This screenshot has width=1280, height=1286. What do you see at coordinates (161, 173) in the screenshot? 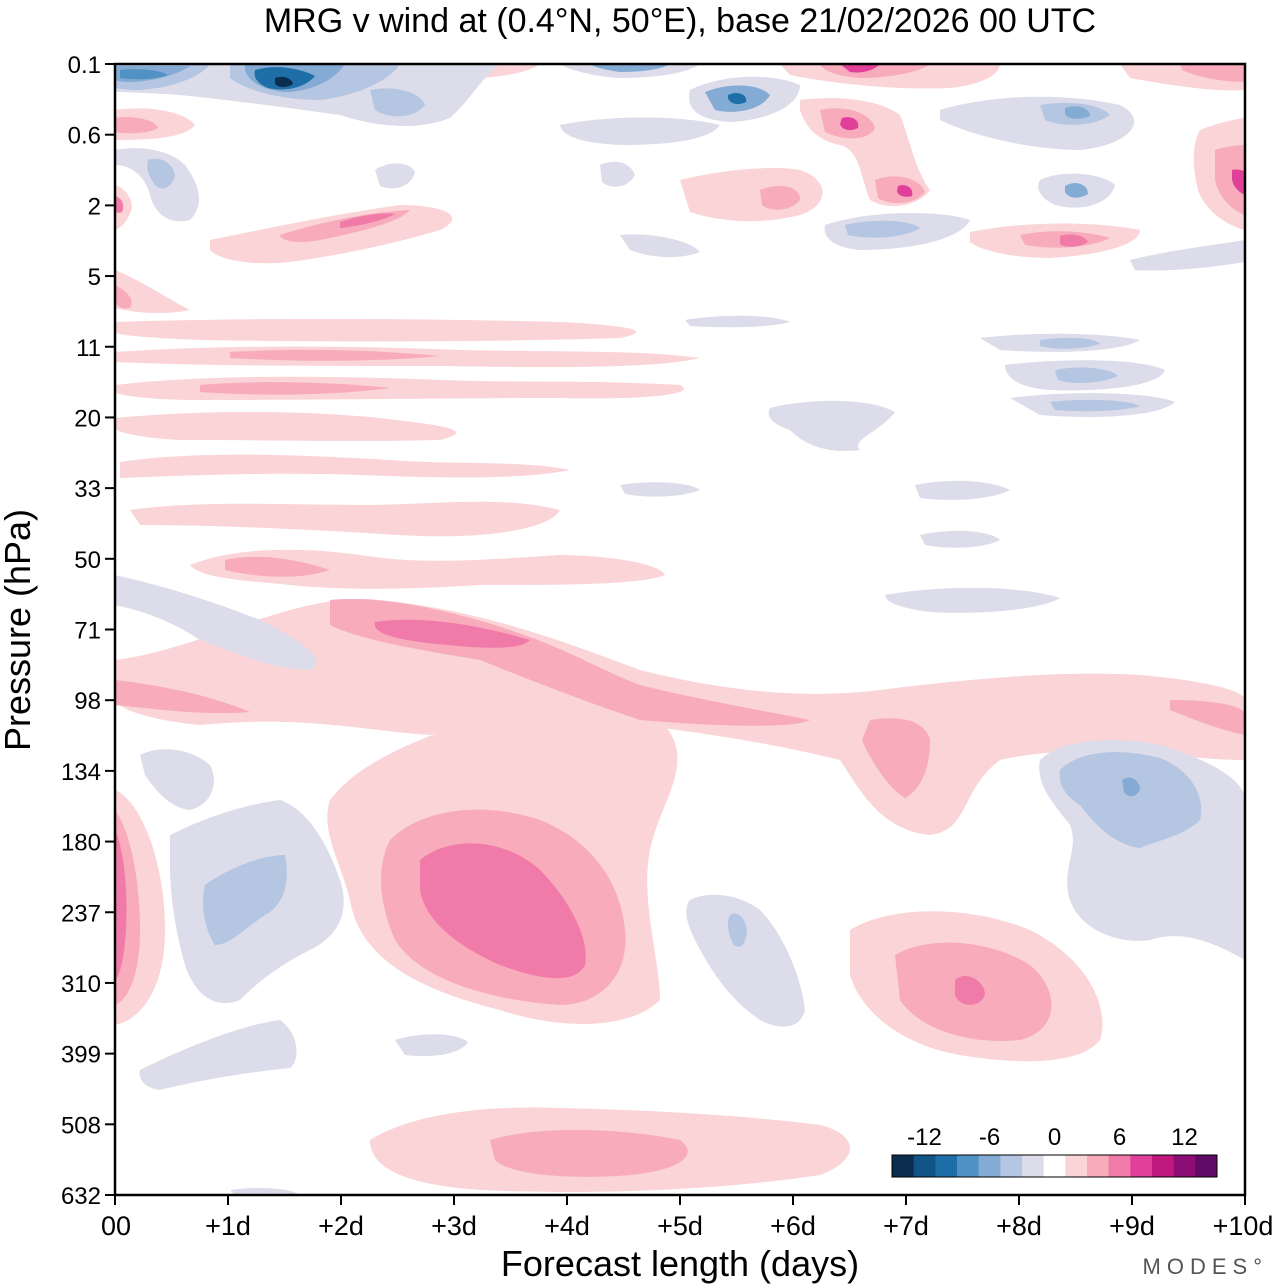
I see `contour-negative-b8-b` at bounding box center [161, 173].